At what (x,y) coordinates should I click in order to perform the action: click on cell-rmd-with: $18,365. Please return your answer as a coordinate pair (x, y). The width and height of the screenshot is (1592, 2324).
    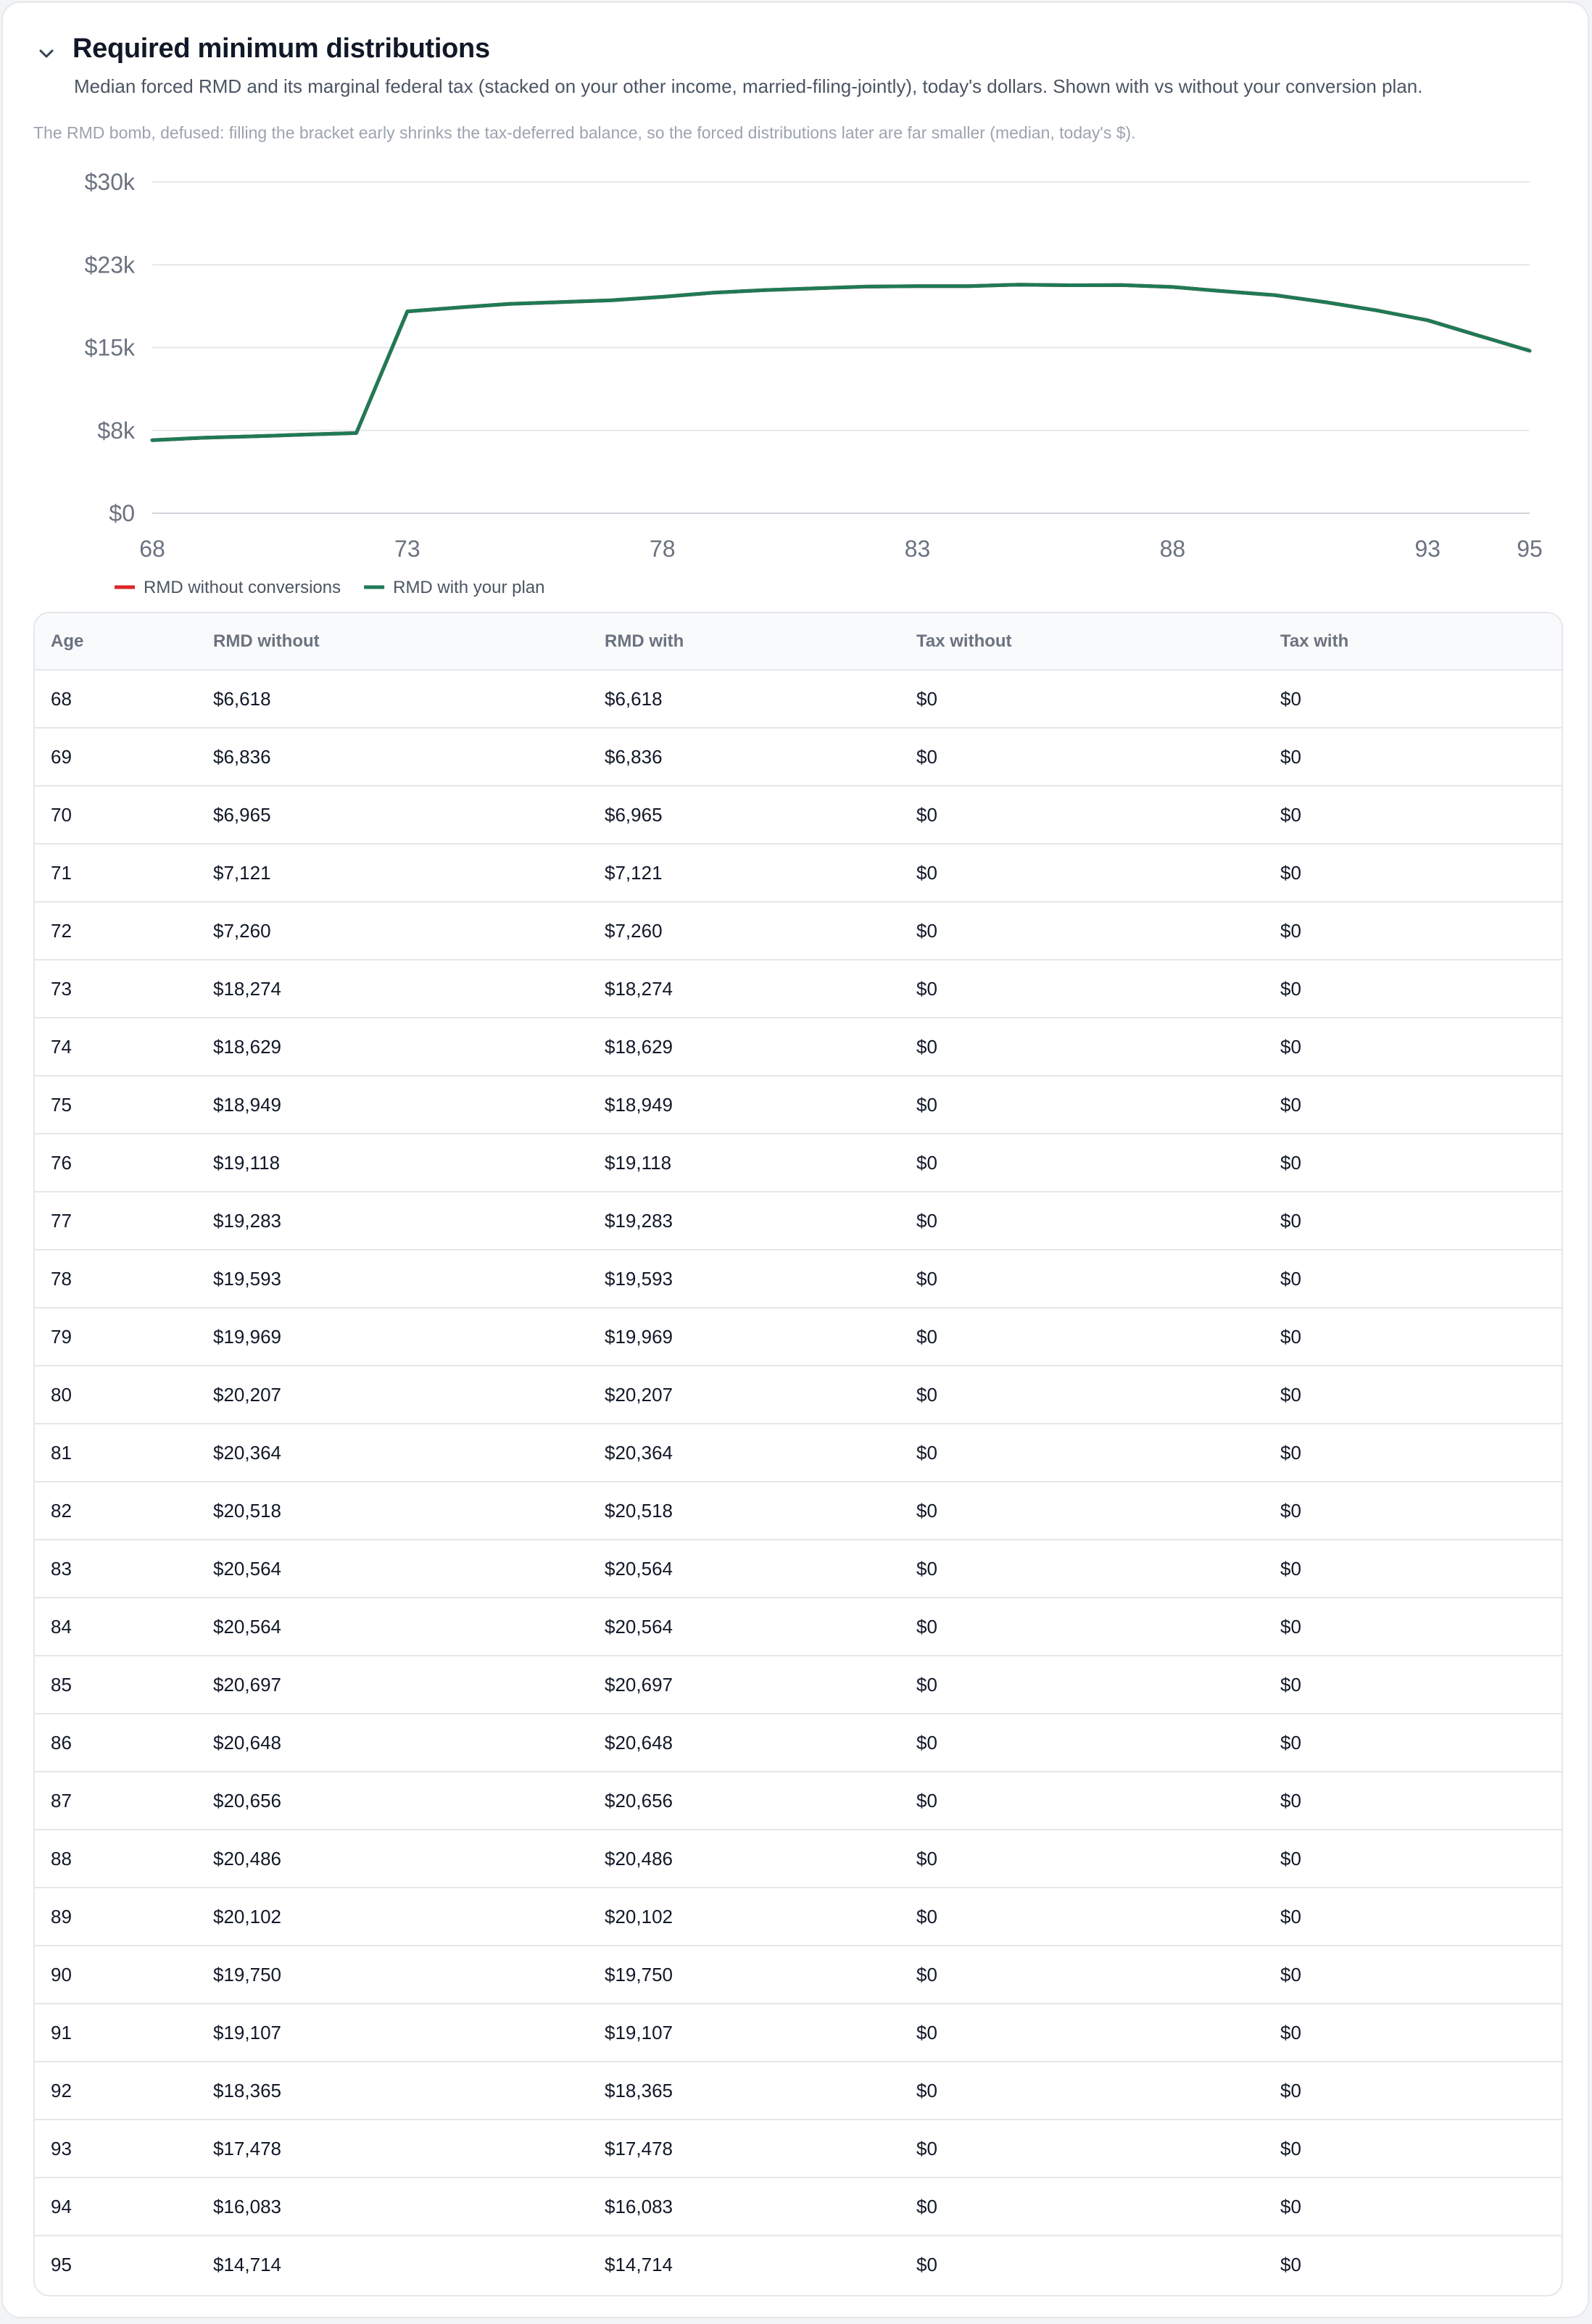
    Looking at the image, I should click on (744, 2091).